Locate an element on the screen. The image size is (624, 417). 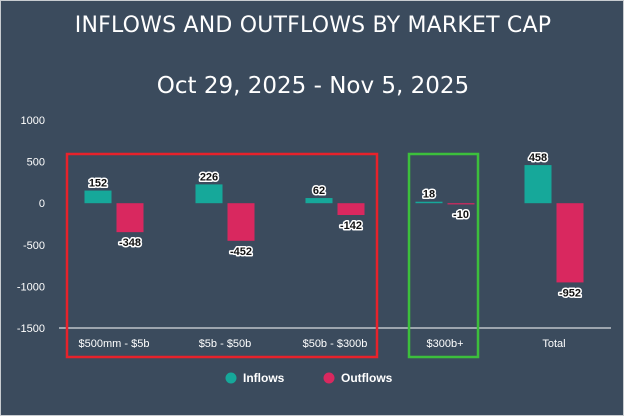
legend-label: Inflows is located at coordinates (264, 378).